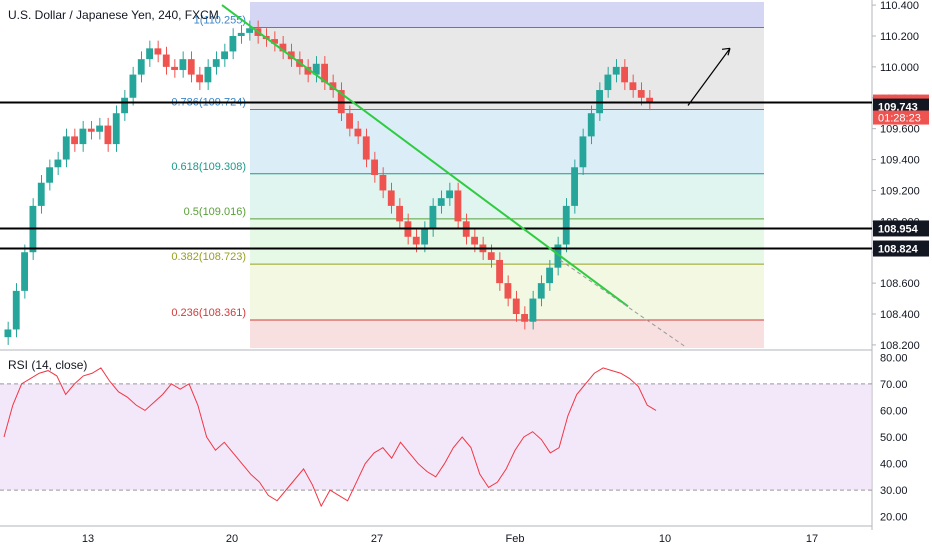 The width and height of the screenshot is (932, 550). Describe the element at coordinates (900, 130) in the screenshot. I see `price-tick-label: 109.600` at that location.